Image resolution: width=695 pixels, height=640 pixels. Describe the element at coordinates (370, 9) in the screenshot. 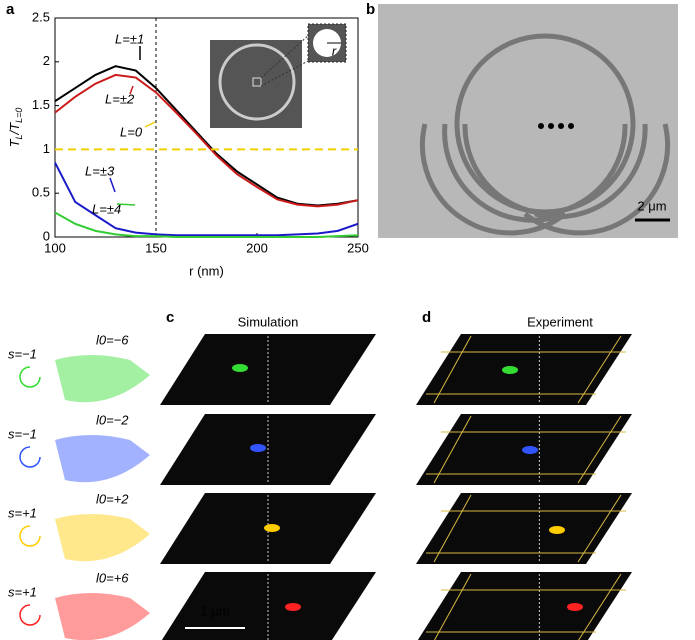

I see `panel-label: b` at that location.